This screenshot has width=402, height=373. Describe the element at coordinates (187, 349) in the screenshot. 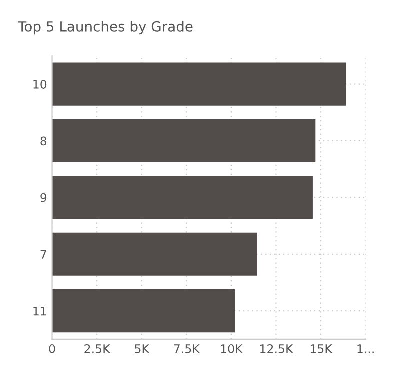

I see `x-tick-label: 7.5K` at that location.